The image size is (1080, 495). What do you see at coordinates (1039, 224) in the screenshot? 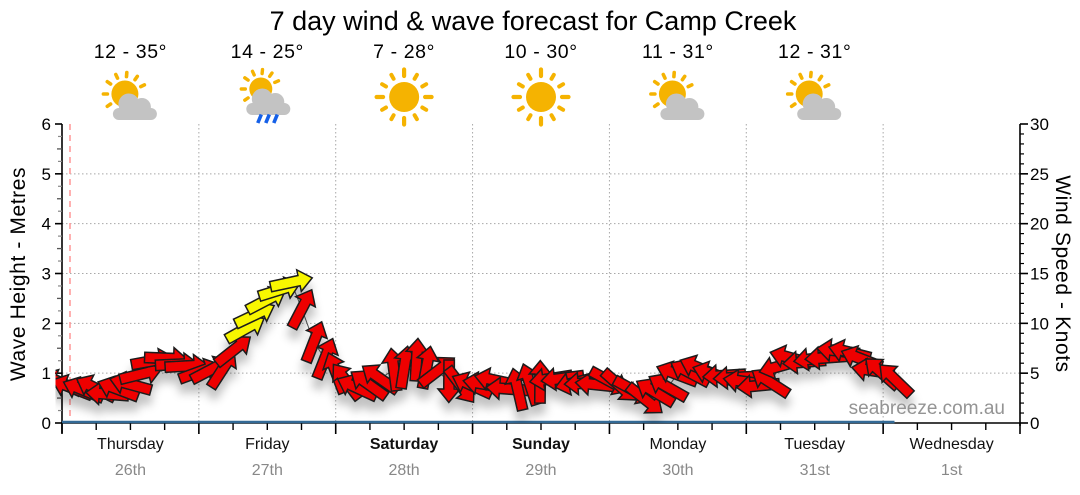
I see `svg-text: 20` at bounding box center [1039, 224].